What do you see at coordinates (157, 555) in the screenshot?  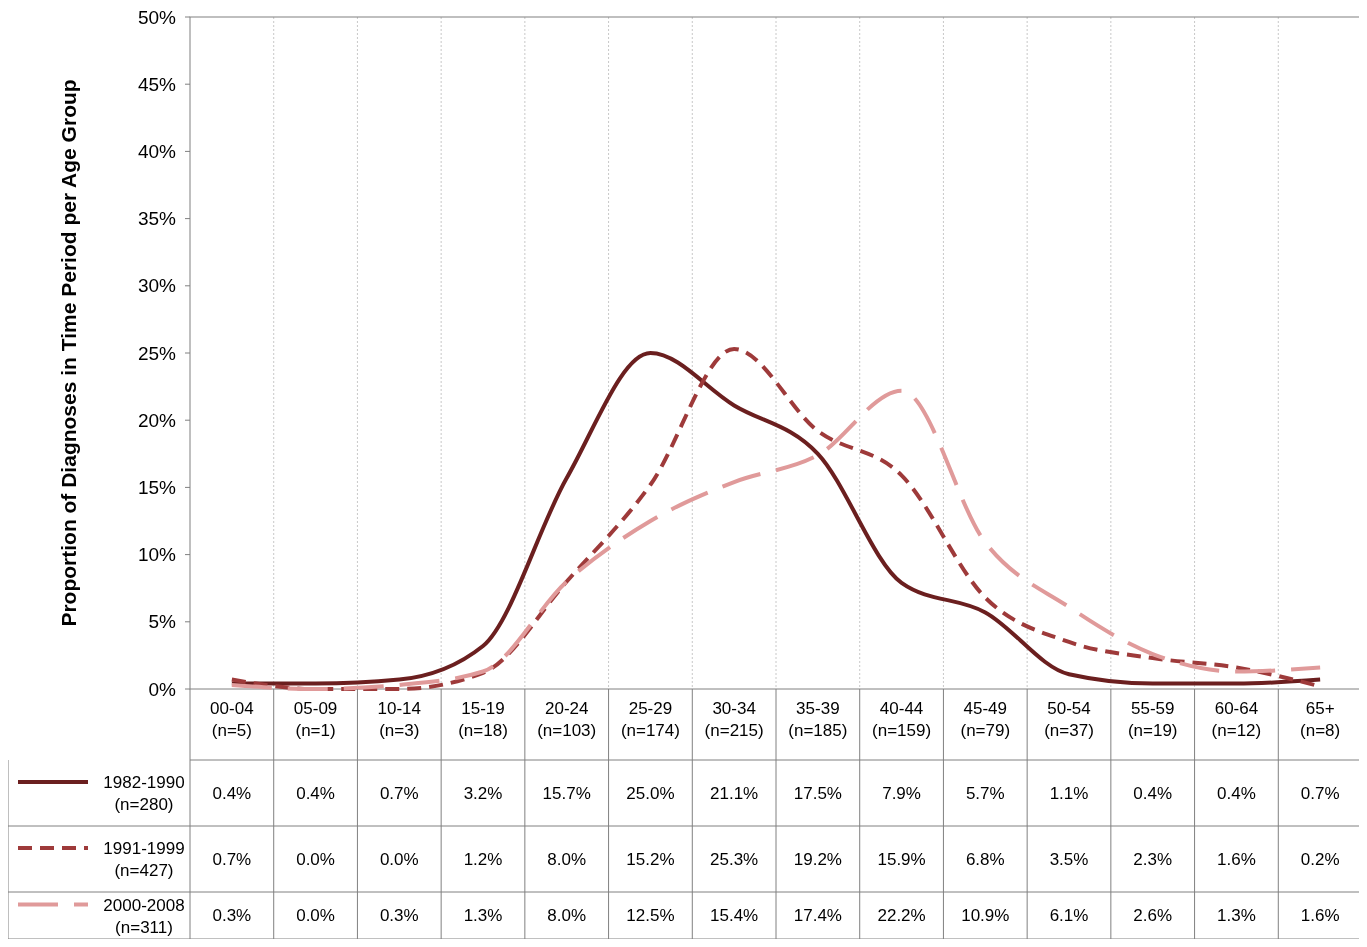 I see `y-tick-label: 10%` at bounding box center [157, 555].